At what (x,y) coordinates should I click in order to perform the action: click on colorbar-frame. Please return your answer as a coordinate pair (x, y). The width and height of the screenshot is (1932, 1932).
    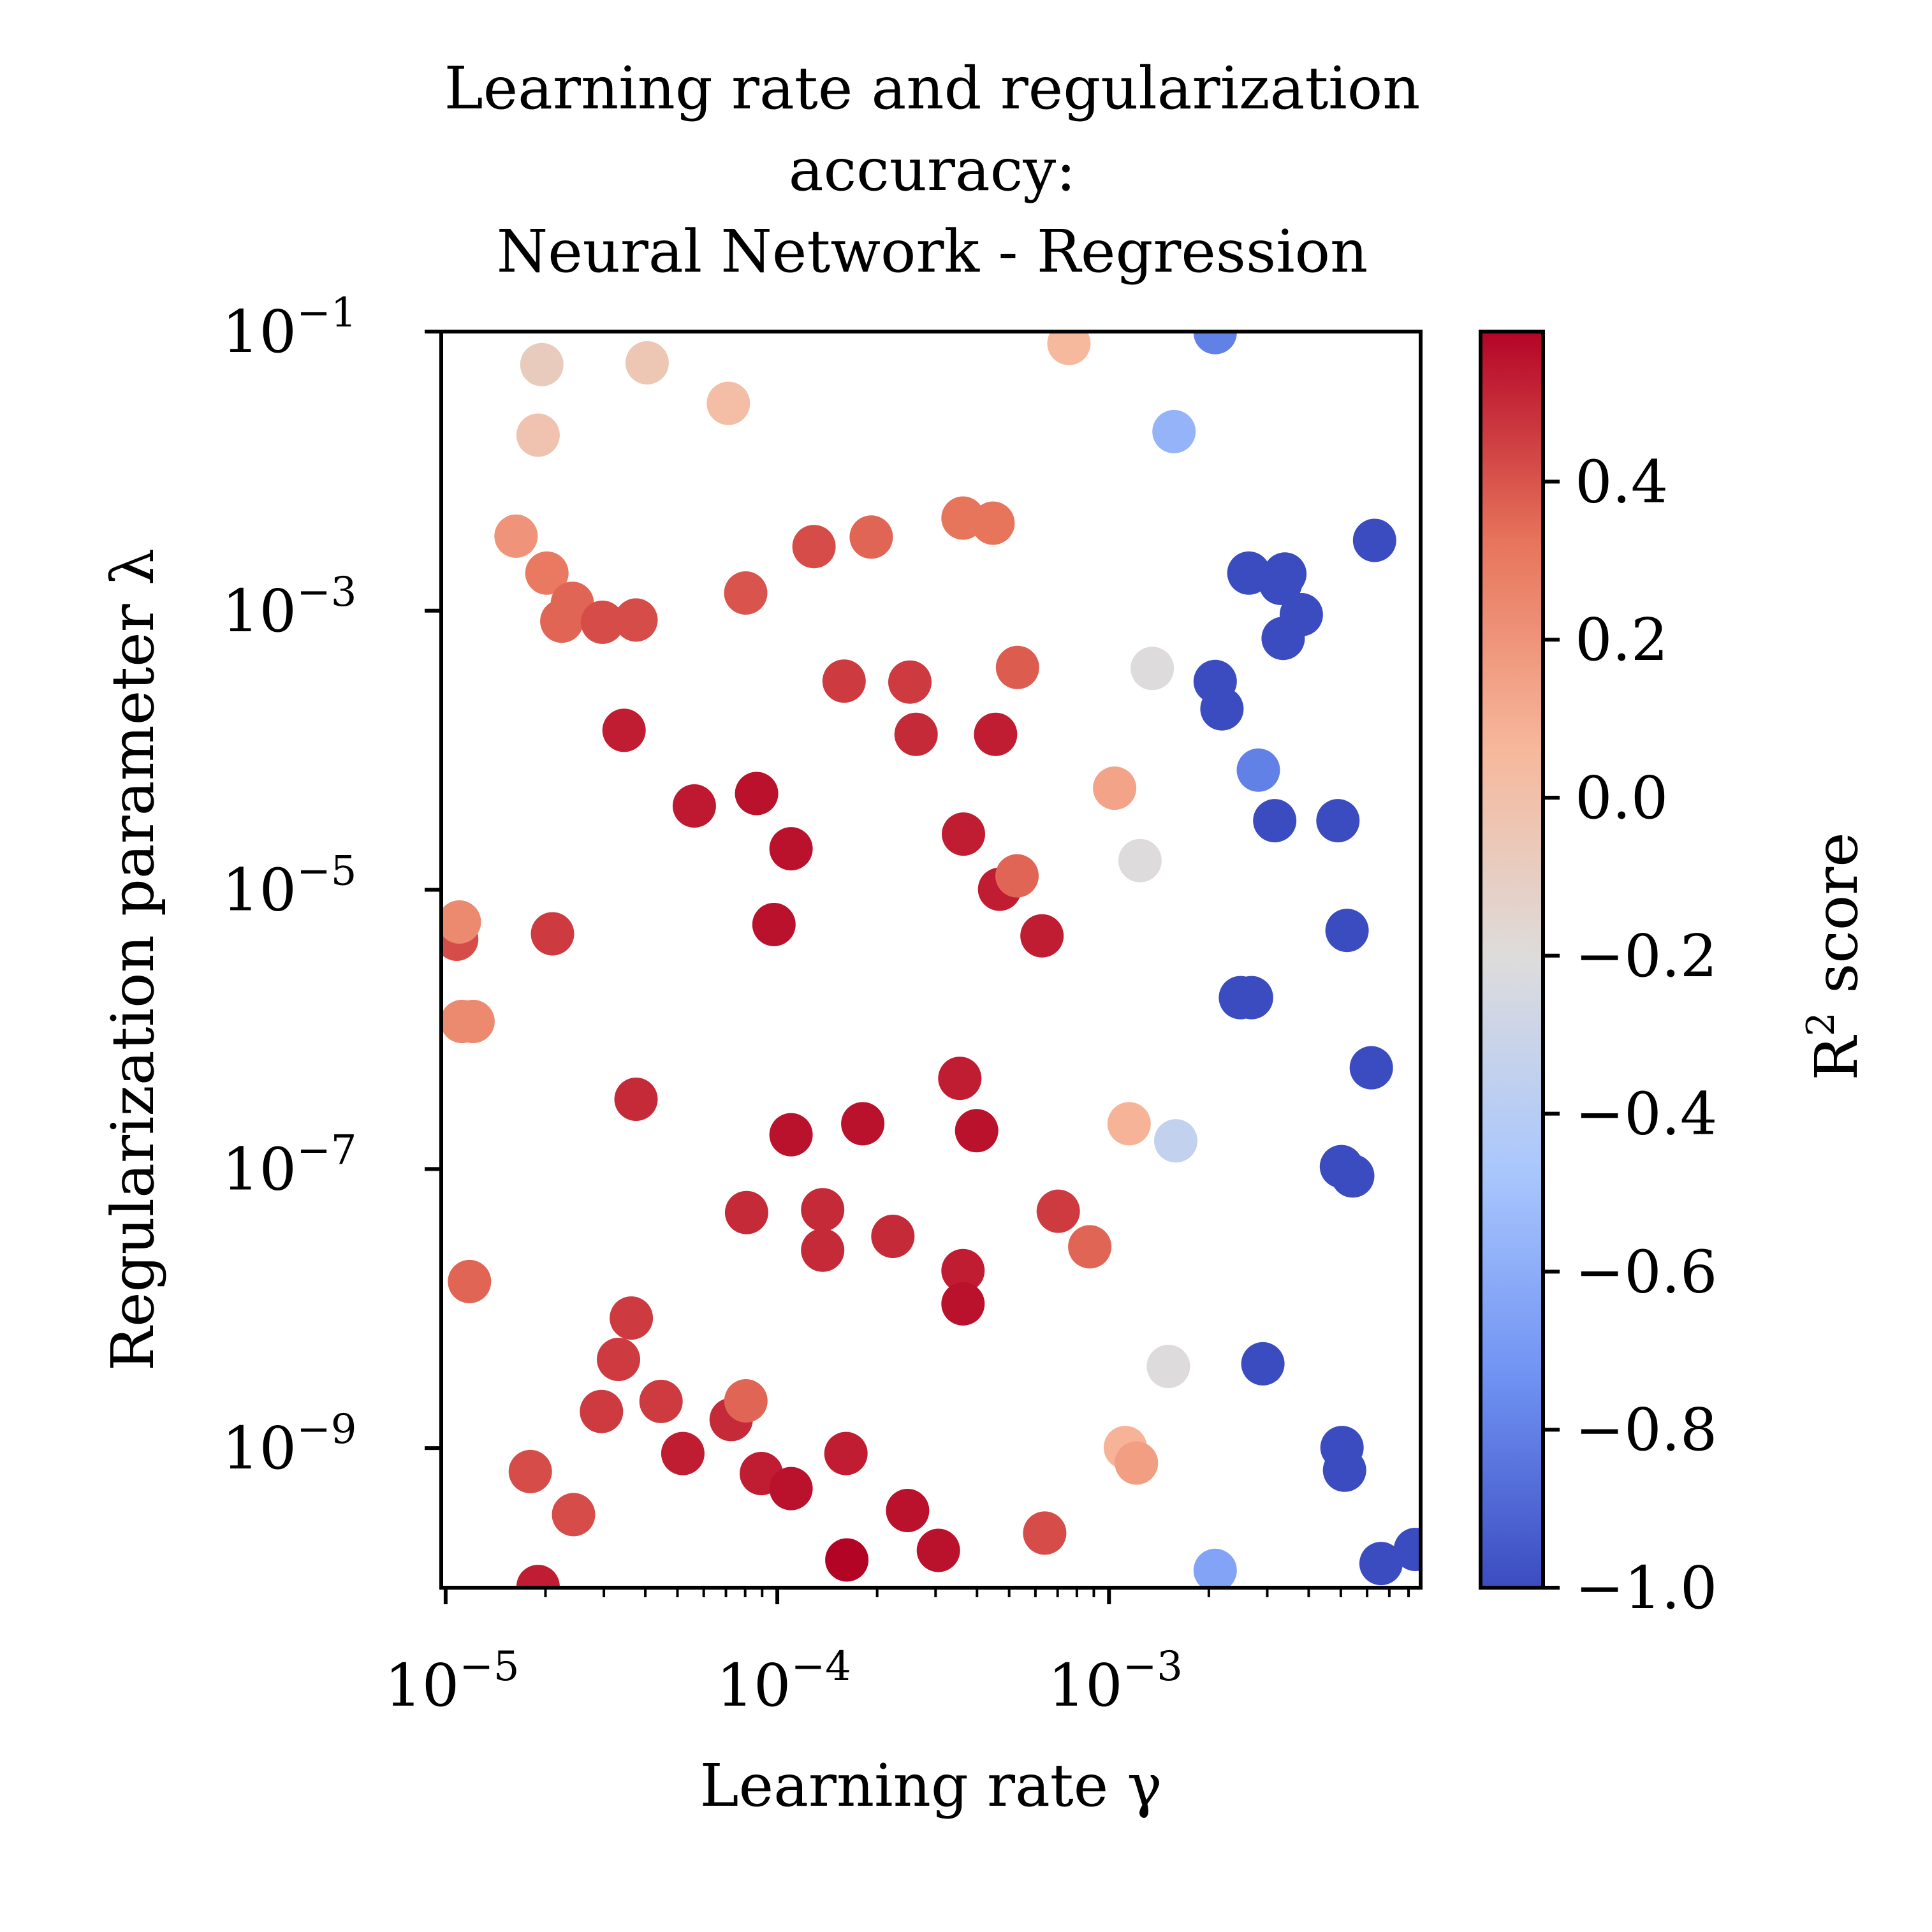
    Looking at the image, I should click on (1512, 960).